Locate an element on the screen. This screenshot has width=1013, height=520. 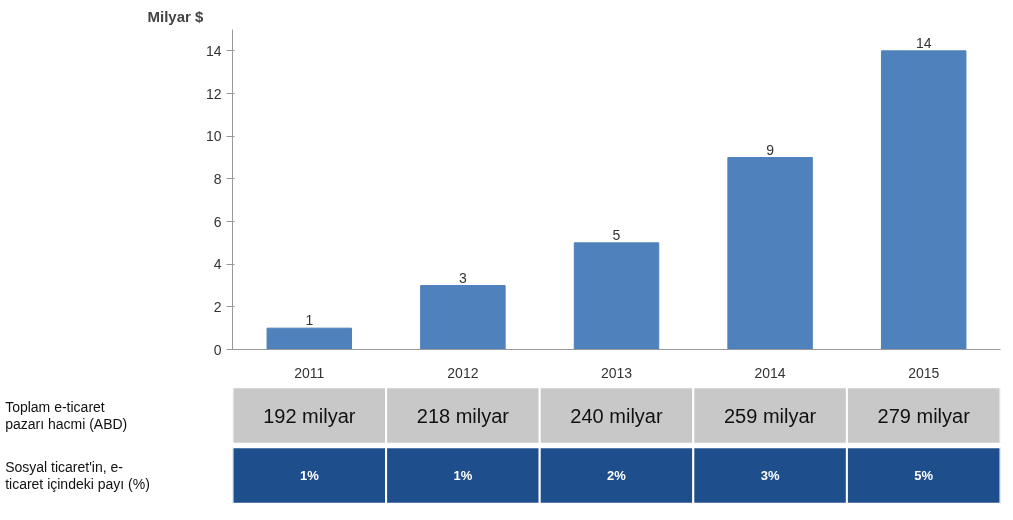
text: 279 milyar is located at coordinates (924, 415).